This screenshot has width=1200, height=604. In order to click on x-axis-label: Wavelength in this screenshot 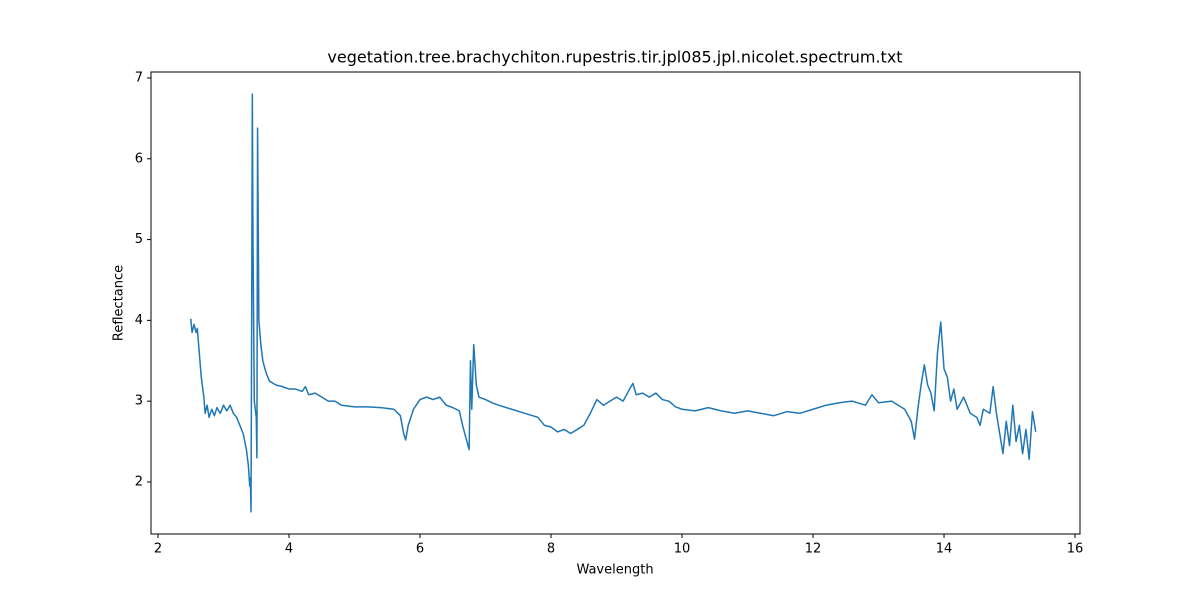, I will do `click(614, 570)`.